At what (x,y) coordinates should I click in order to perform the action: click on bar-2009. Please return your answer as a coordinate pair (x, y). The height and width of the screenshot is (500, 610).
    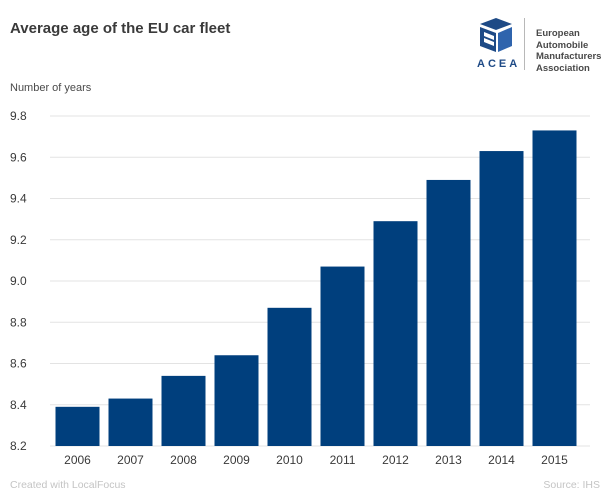
    Looking at the image, I should click on (236, 400).